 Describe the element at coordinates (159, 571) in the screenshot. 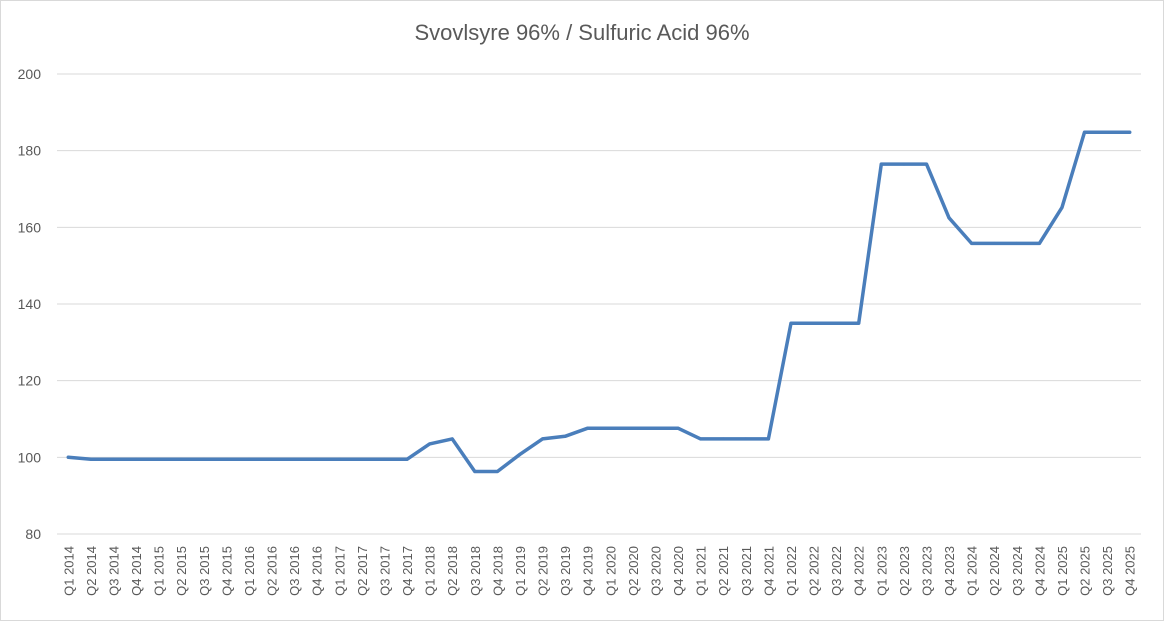

I see `x-tick-label: Q1 2015` at that location.